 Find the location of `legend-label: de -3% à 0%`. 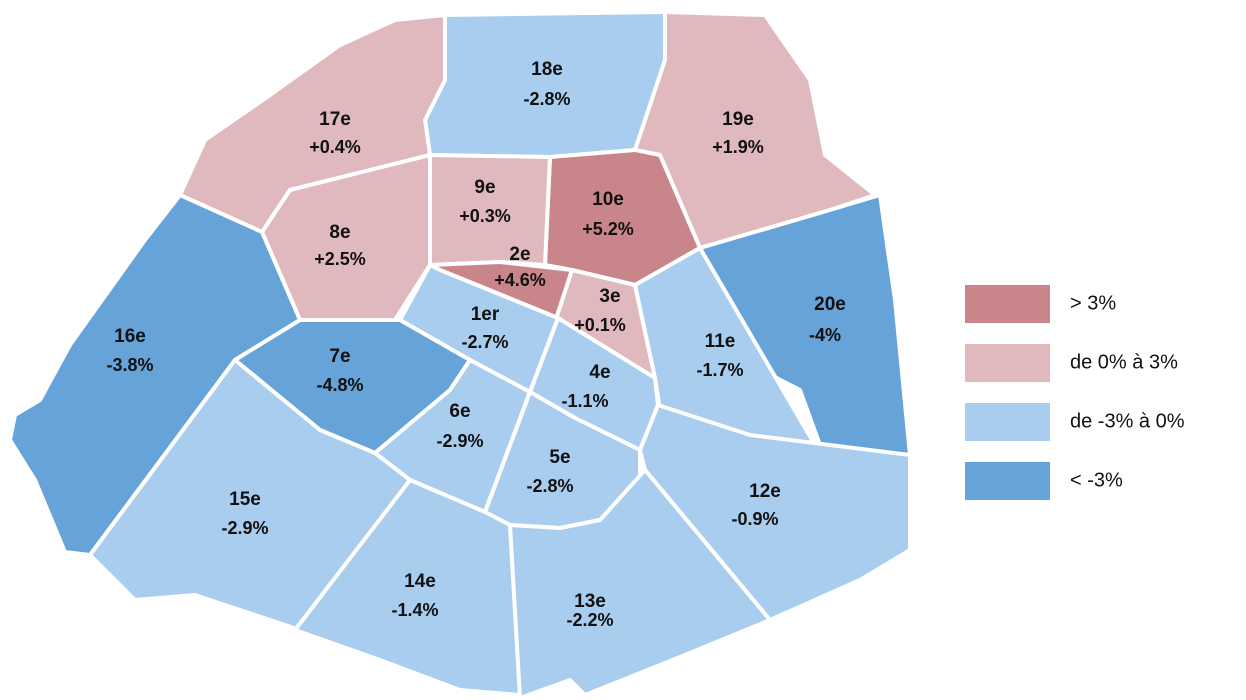

legend-label: de -3% à 0% is located at coordinates (1127, 421).